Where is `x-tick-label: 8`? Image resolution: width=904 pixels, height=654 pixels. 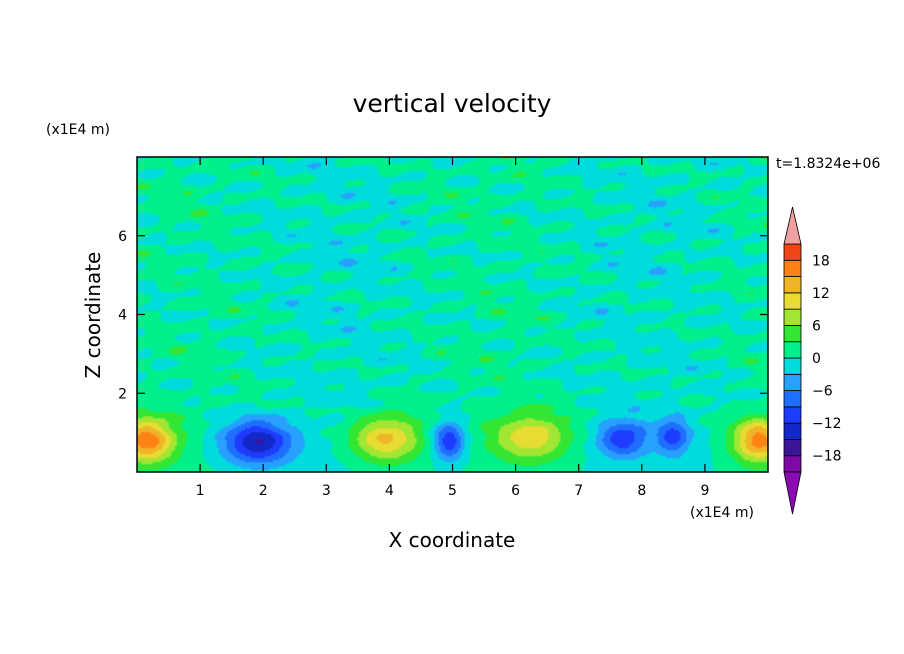 x-tick-label: 8 is located at coordinates (641, 491).